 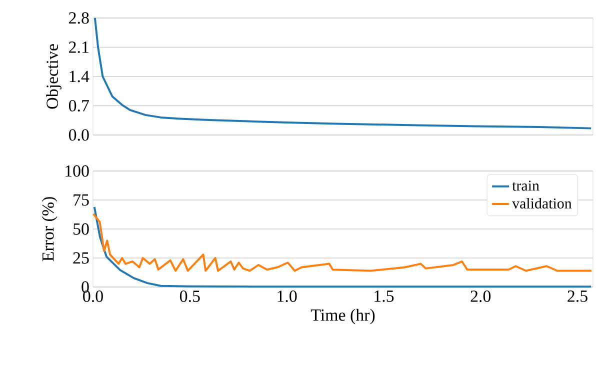 I want to click on y-tick-label: 25, so click(x=81, y=258).